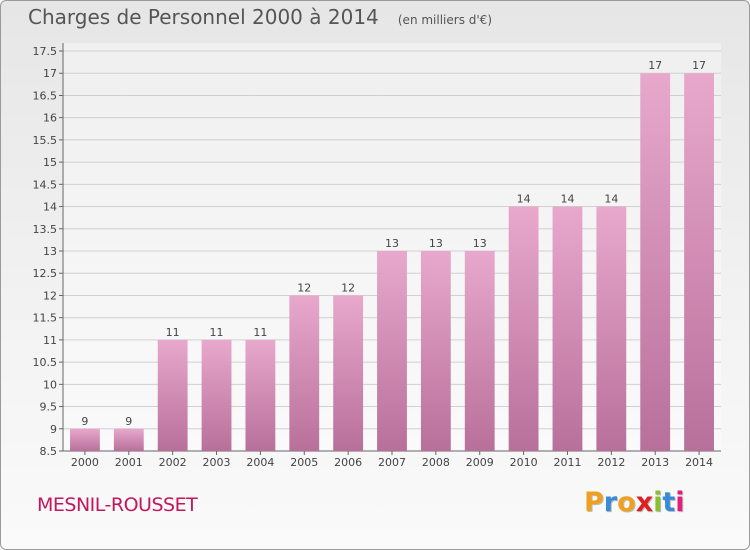 The height and width of the screenshot is (550, 750). I want to click on y-tick-label: 11.5, so click(45, 318).